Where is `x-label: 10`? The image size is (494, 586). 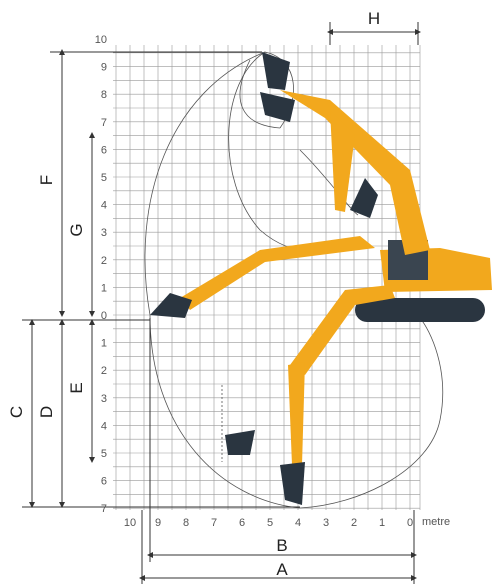
x-label: 10 is located at coordinates (130, 523).